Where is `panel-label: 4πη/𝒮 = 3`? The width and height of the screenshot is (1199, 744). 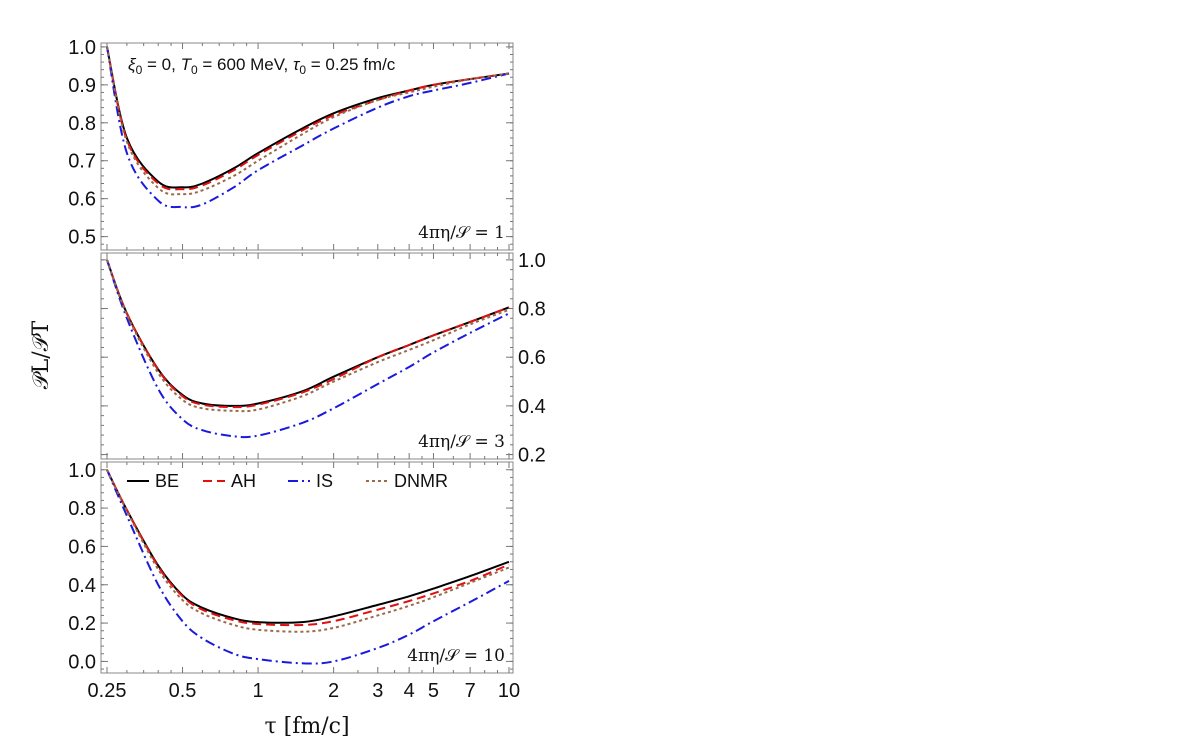 panel-label: 4πη/𝒮 = 3 is located at coordinates (461, 442).